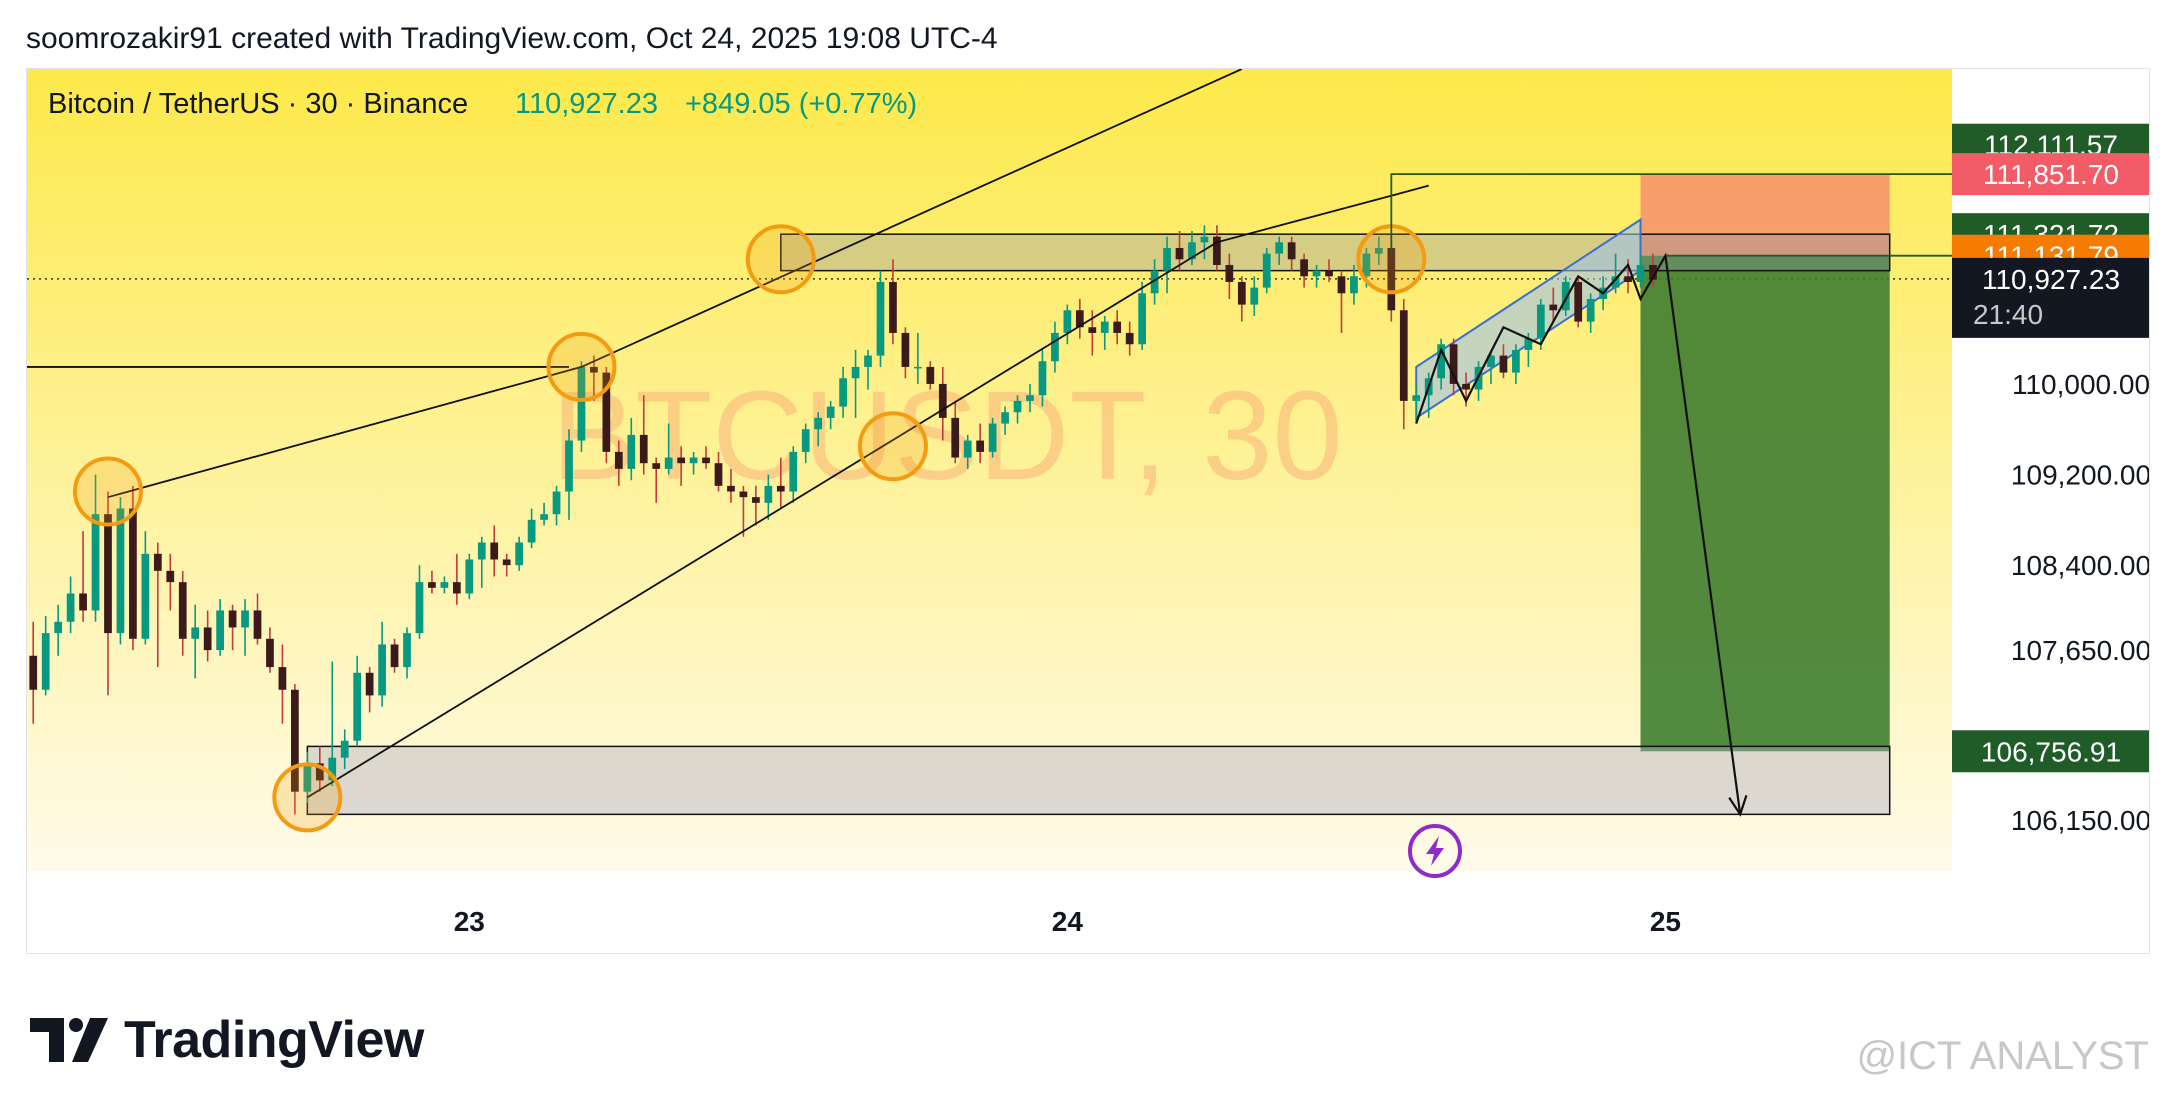 The image size is (2175, 1115). I want to click on tradingview-logo-icon, so click(69, 1040).